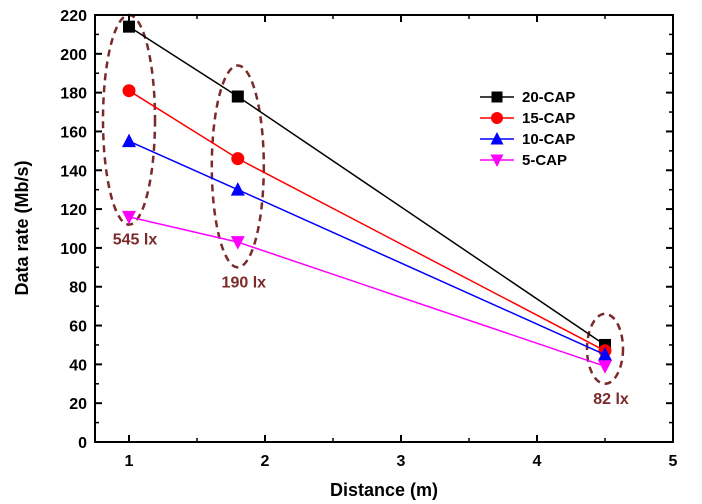  I want to click on legend: 20-CAP 15-CAP 10-CAP 5-CAP, so click(527, 129).